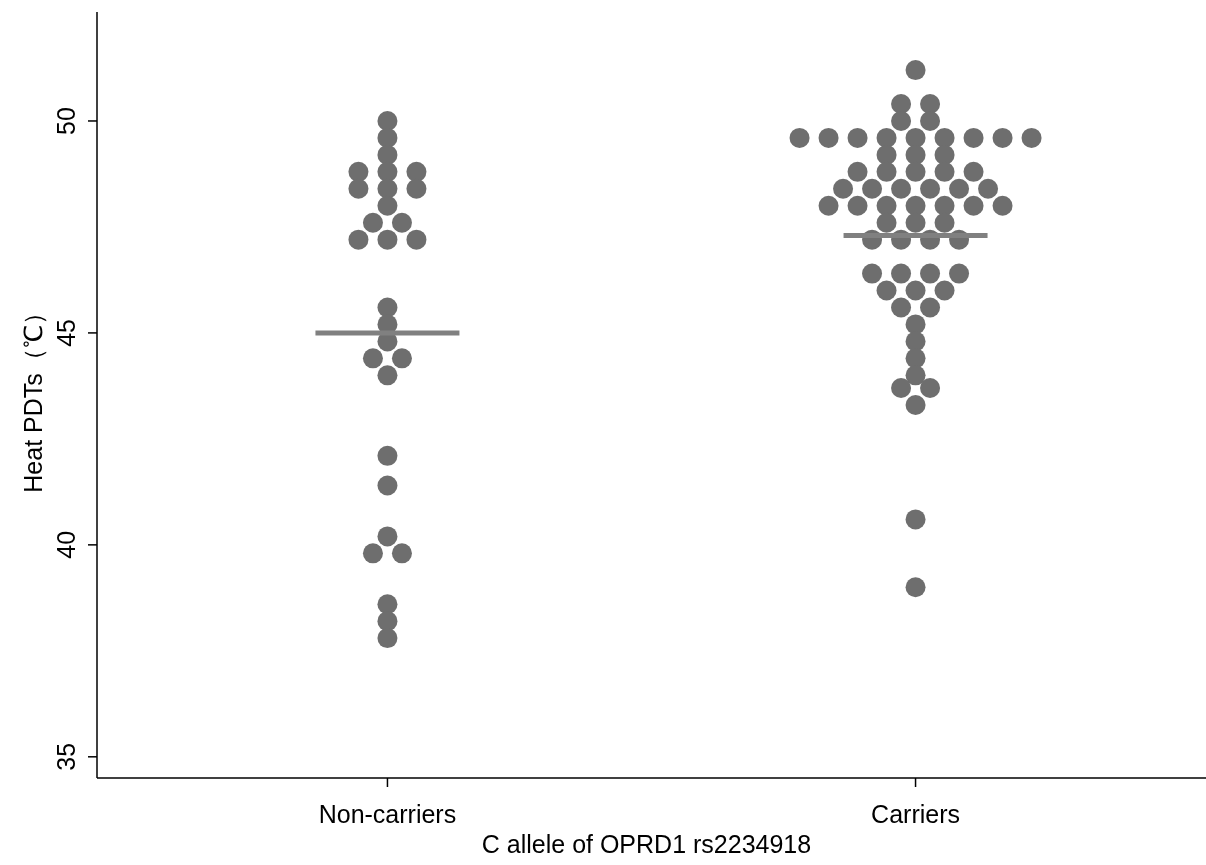 Image resolution: width=1206 pixels, height=865 pixels. Describe the element at coordinates (646, 844) in the screenshot. I see `x-axis-title: C allele of OPRD1 rs2234918` at that location.